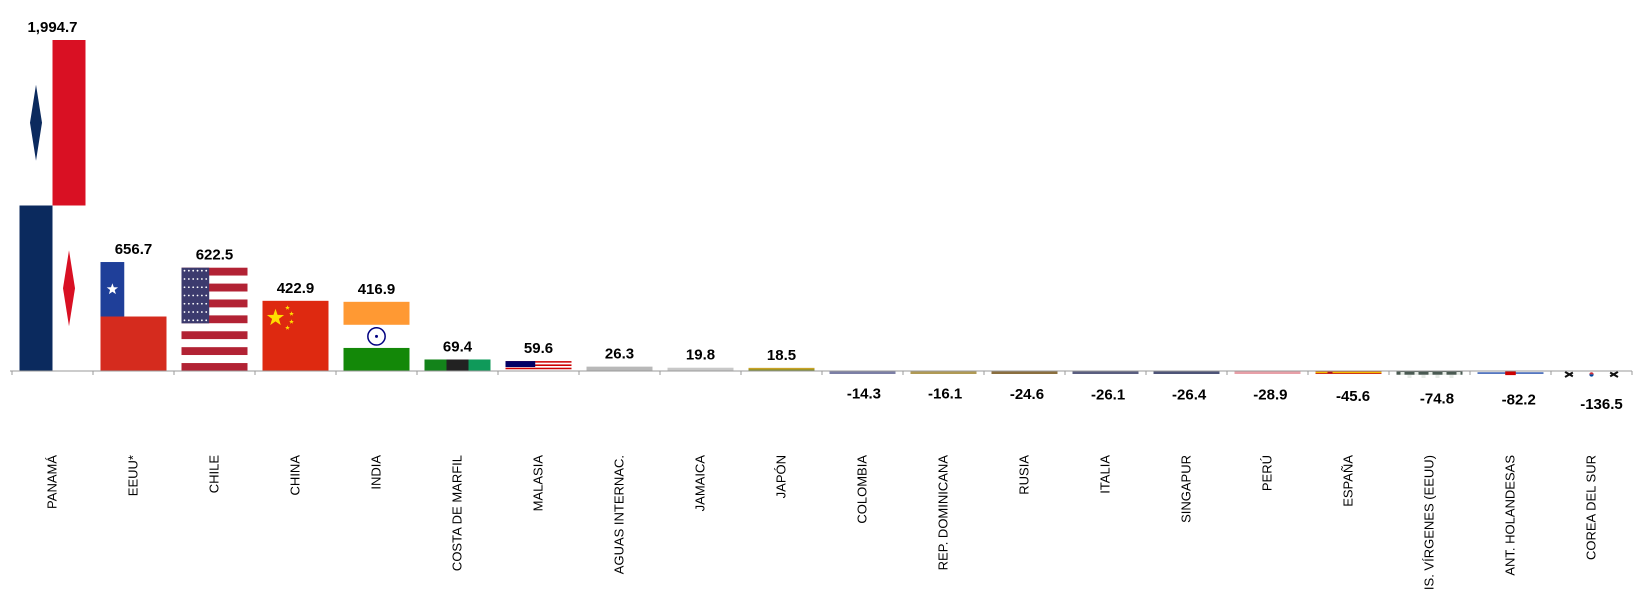  What do you see at coordinates (700, 355) in the screenshot?
I see `value-label-jamaica: 19.8` at bounding box center [700, 355].